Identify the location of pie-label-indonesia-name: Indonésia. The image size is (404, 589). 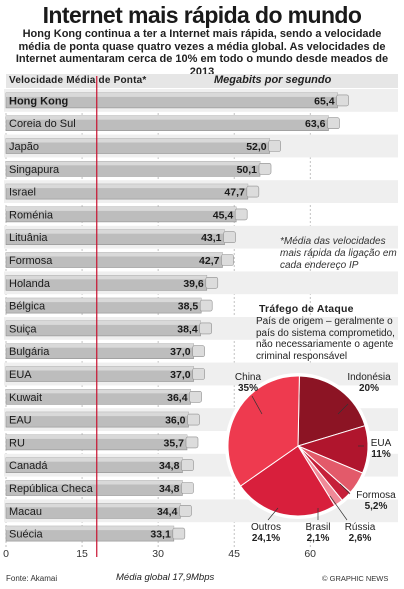
(369, 377).